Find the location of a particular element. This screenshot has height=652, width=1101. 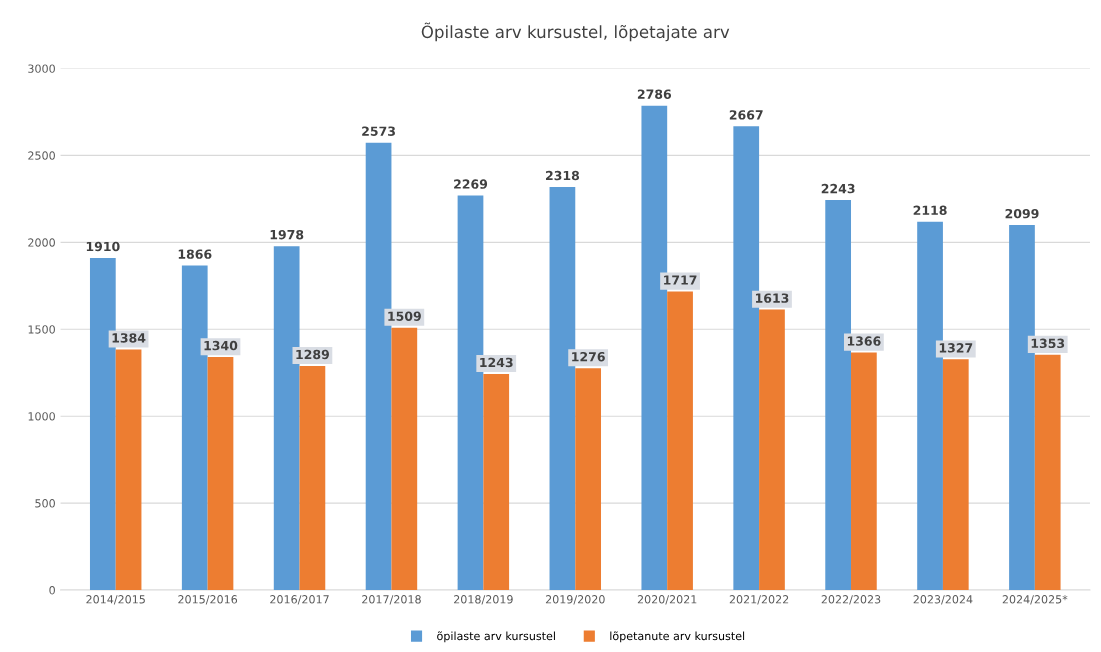

legend-label: lõpetanute arv kursustel is located at coordinates (677, 637).